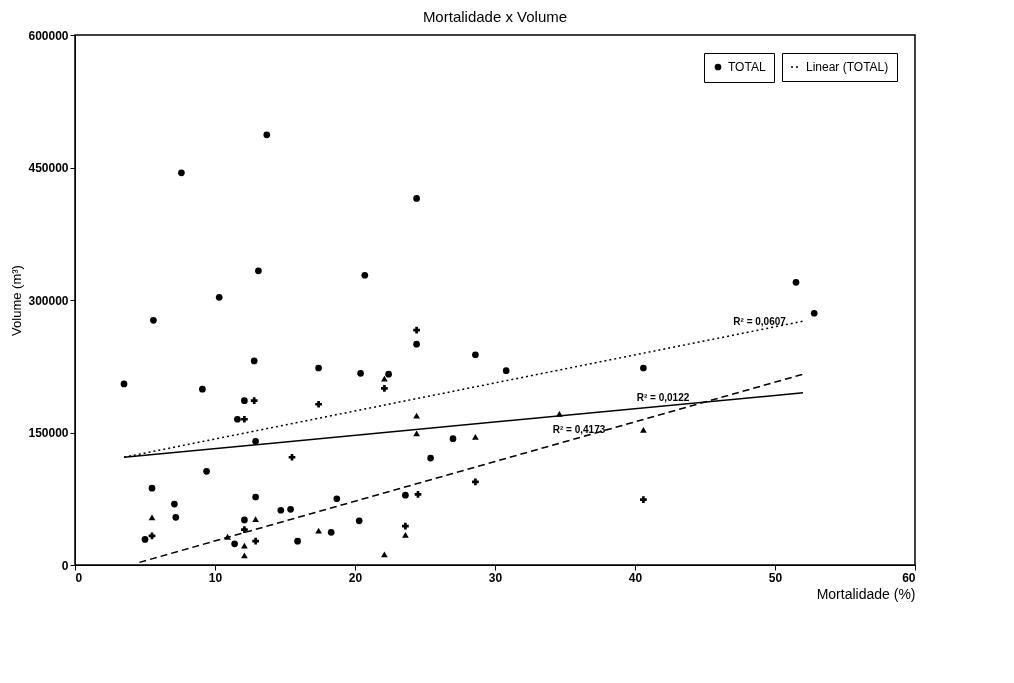 This screenshot has width=1014, height=683. What do you see at coordinates (579, 429) in the screenshot?
I see `annotation: R² = 0,4173` at bounding box center [579, 429].